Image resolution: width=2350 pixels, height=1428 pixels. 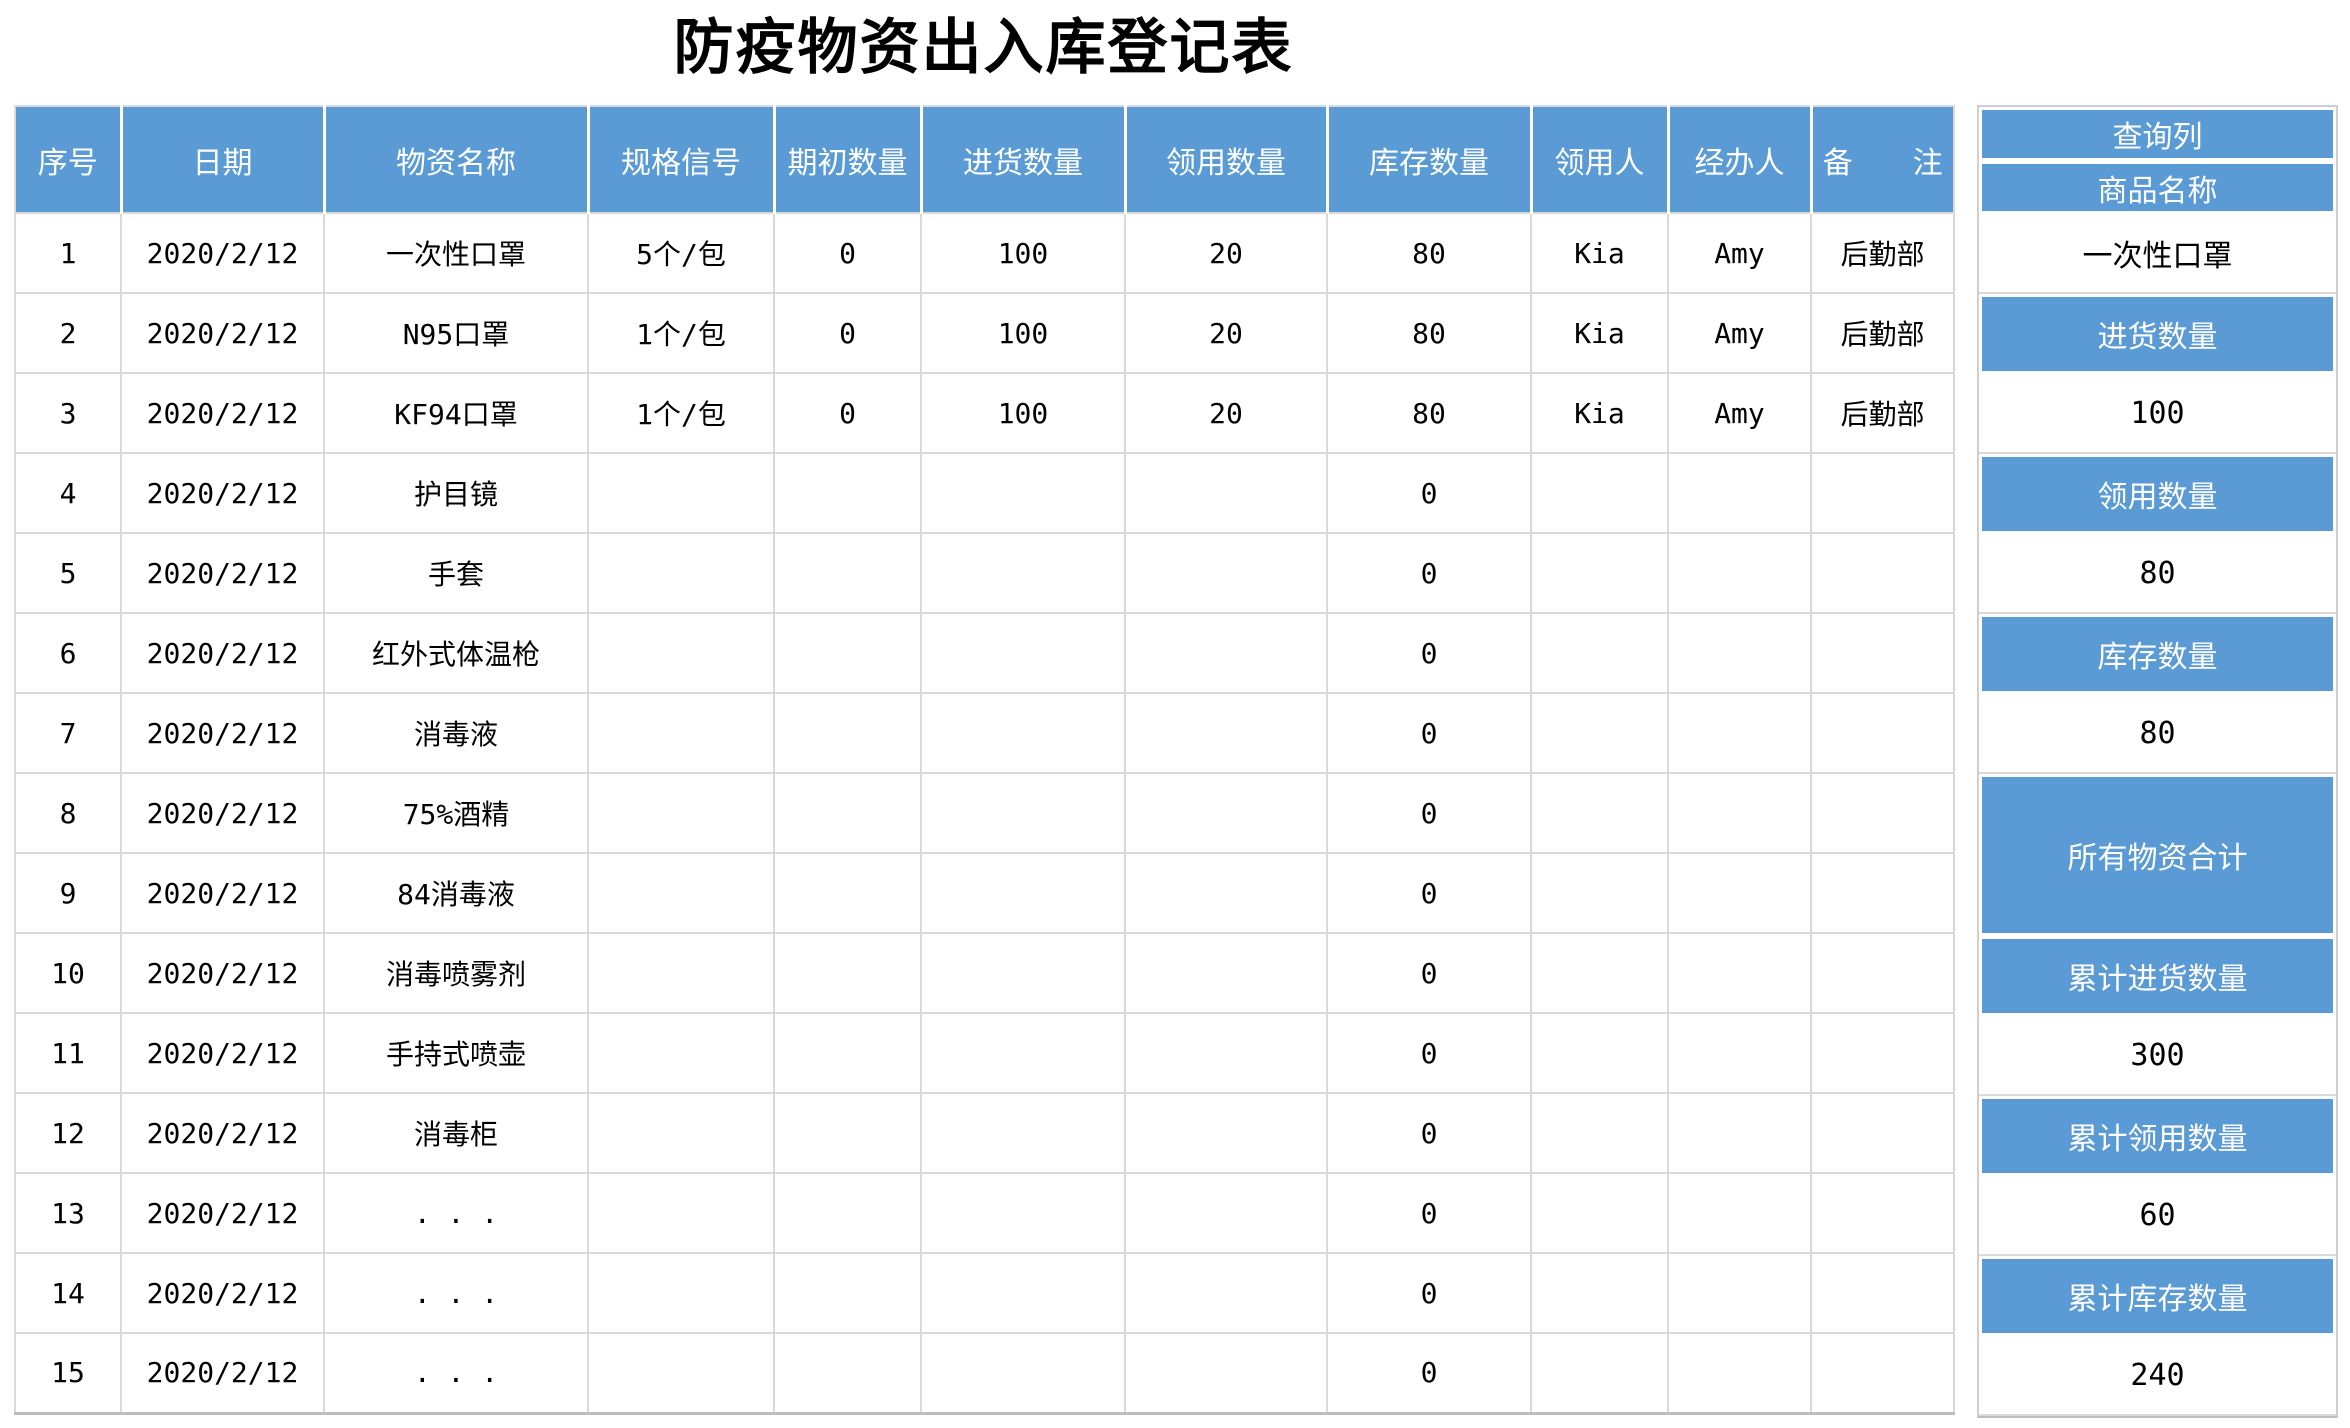 I want to click on table-cell: 80, so click(x=1429, y=413).